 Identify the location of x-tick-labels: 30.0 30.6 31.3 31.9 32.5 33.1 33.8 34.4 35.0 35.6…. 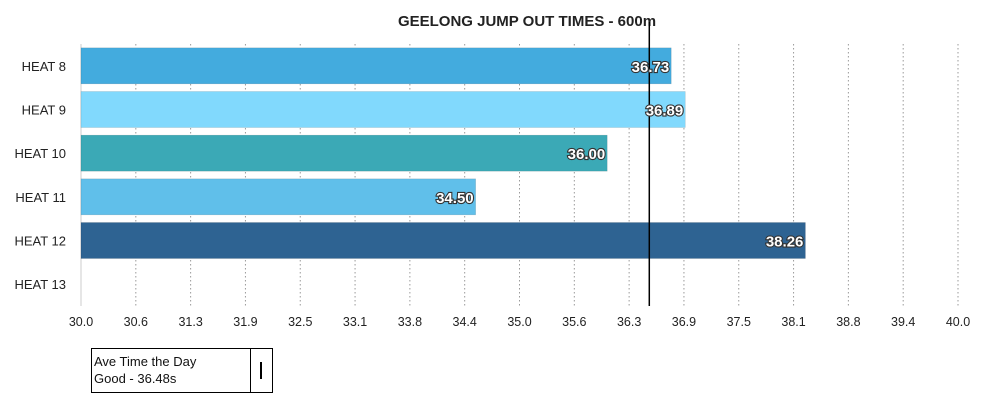
(519, 322).